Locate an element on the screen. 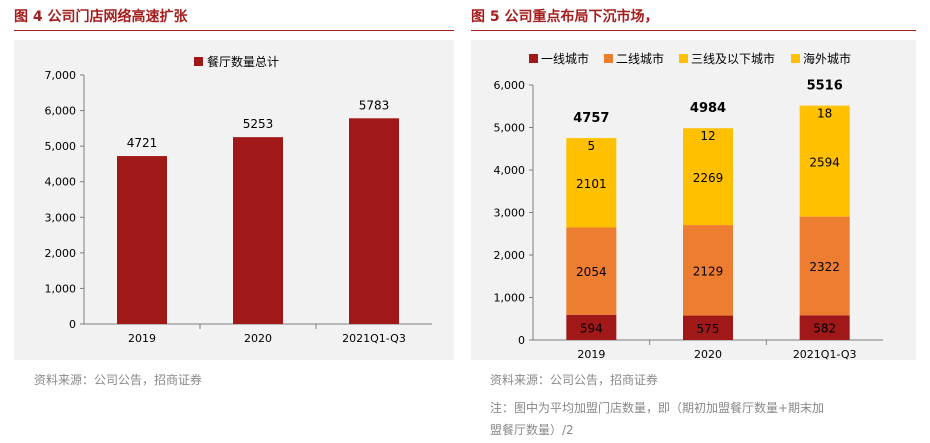 Image resolution: width=930 pixels, height=443 pixels. left-y-tick-label: 7,000 is located at coordinates (61, 75).